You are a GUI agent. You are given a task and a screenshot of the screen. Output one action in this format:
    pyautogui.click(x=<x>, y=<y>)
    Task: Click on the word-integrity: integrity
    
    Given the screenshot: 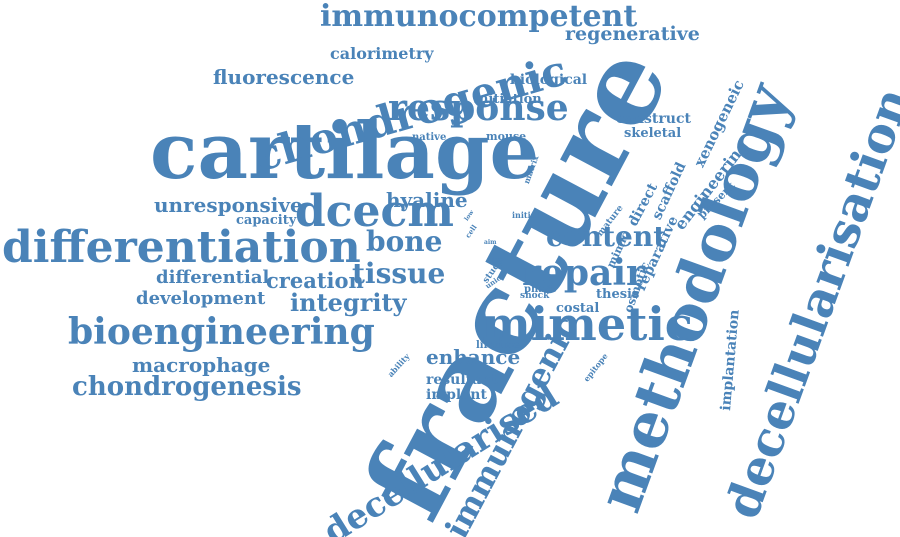 What is the action you would take?
    pyautogui.click(x=348, y=303)
    